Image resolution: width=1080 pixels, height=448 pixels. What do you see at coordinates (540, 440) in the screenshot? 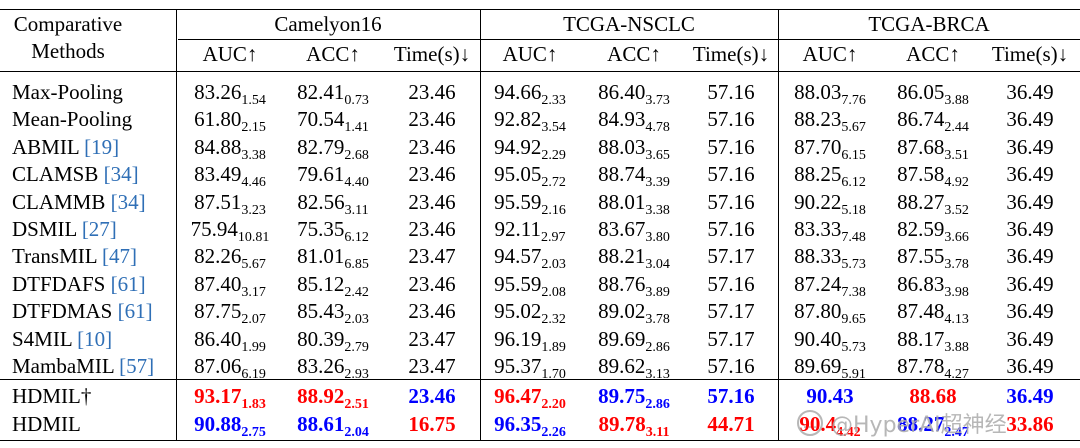
I see `bottom-rule` at bounding box center [540, 440].